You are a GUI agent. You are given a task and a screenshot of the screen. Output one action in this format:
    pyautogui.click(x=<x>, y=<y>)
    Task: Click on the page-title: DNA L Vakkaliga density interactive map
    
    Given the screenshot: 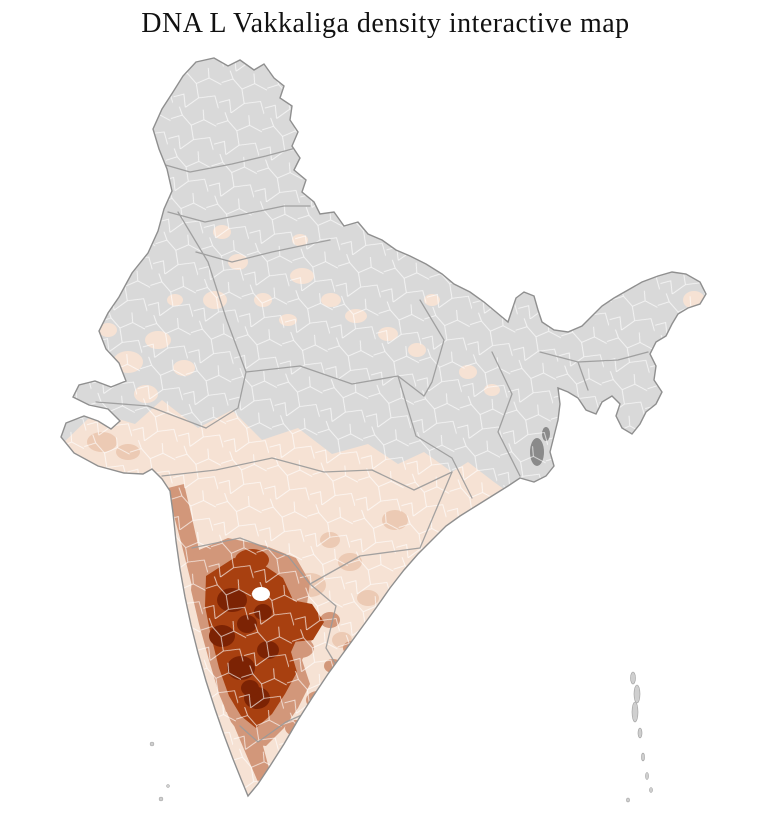 What is the action you would take?
    pyautogui.click(x=385, y=23)
    